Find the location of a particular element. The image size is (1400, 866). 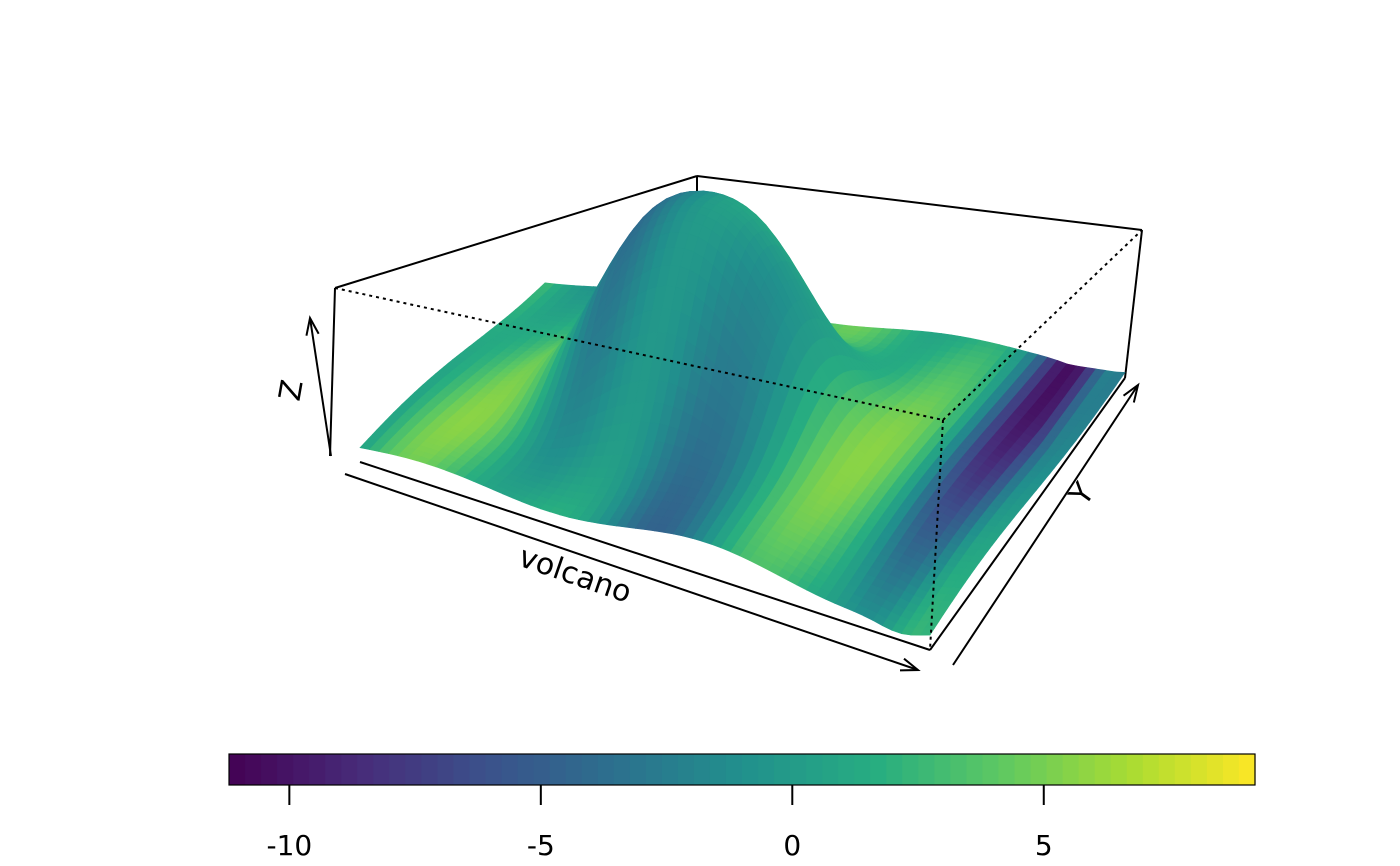

z-axis-arrow is located at coordinates (320, 387).